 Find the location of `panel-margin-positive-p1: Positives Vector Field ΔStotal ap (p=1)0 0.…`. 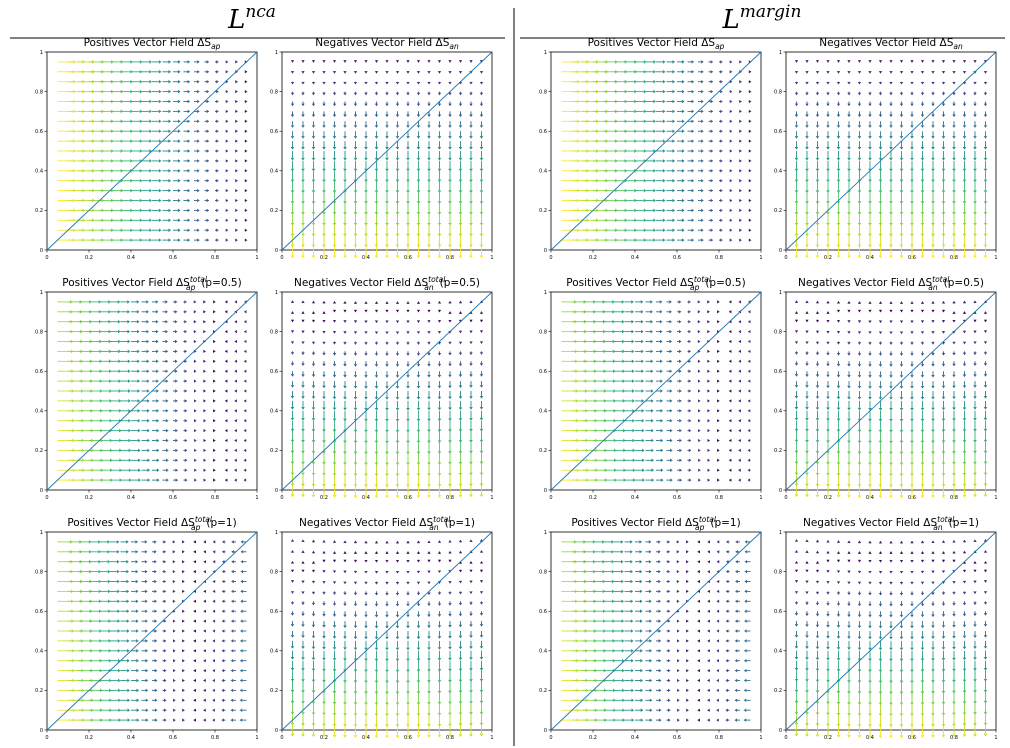

panel-margin-positive-p1: Positives Vector Field ΔStotal ap (p=1)0 0.… is located at coordinates (651, 628).